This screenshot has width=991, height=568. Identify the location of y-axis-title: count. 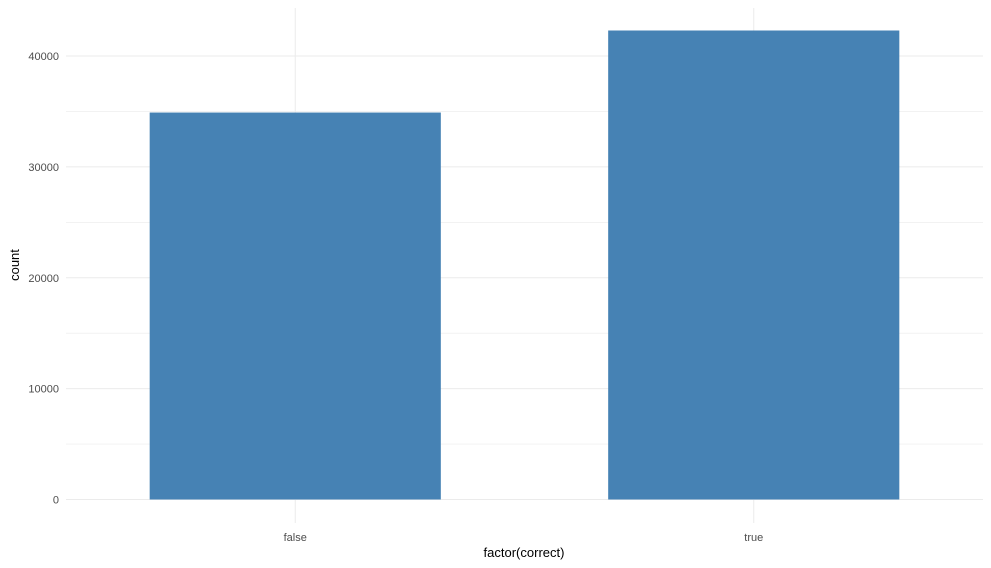
(14, 265).